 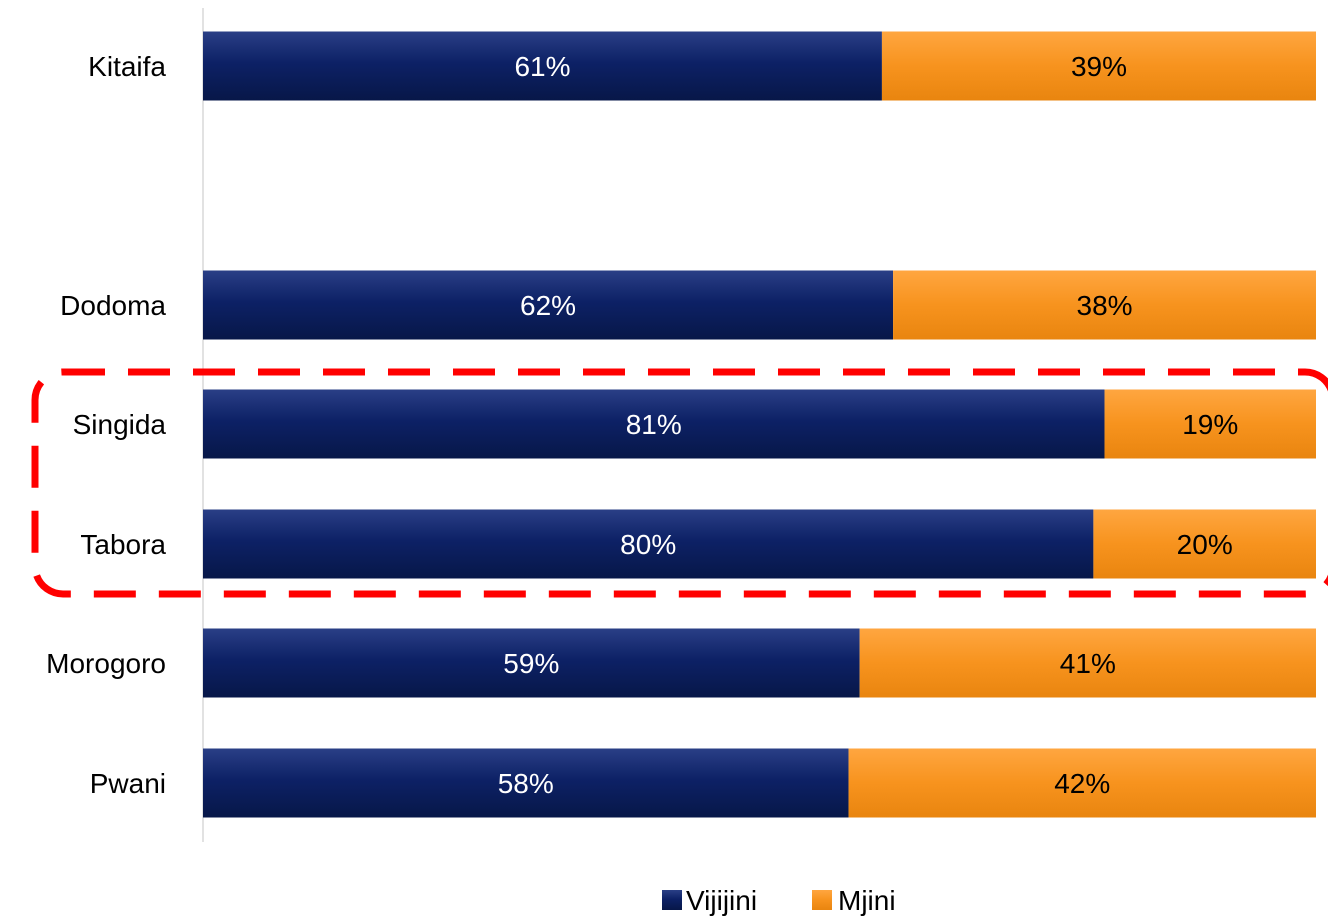 I want to click on data-label: 80%, so click(x=648, y=544).